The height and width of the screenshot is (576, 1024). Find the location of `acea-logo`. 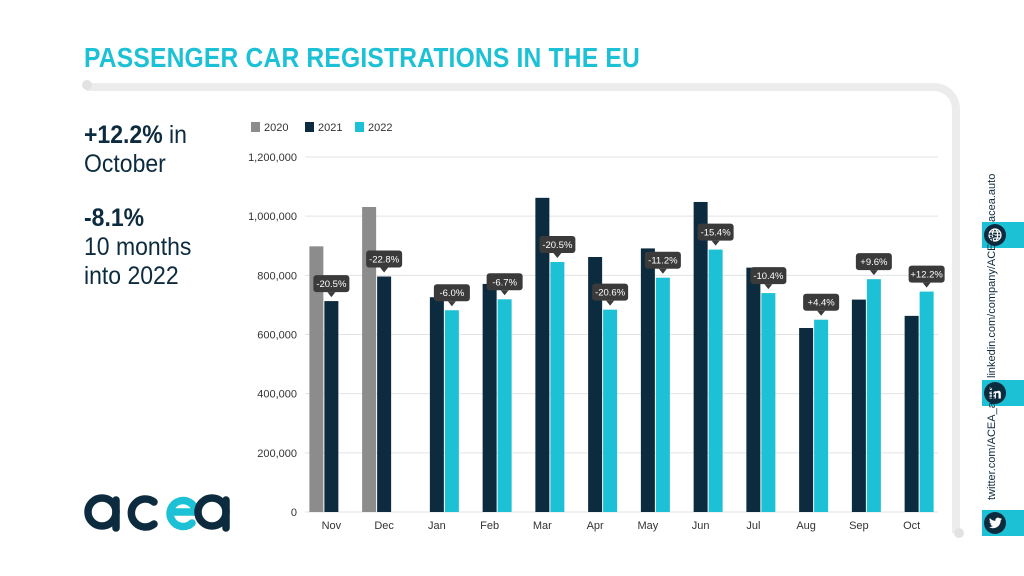

acea-logo is located at coordinates (157, 513).